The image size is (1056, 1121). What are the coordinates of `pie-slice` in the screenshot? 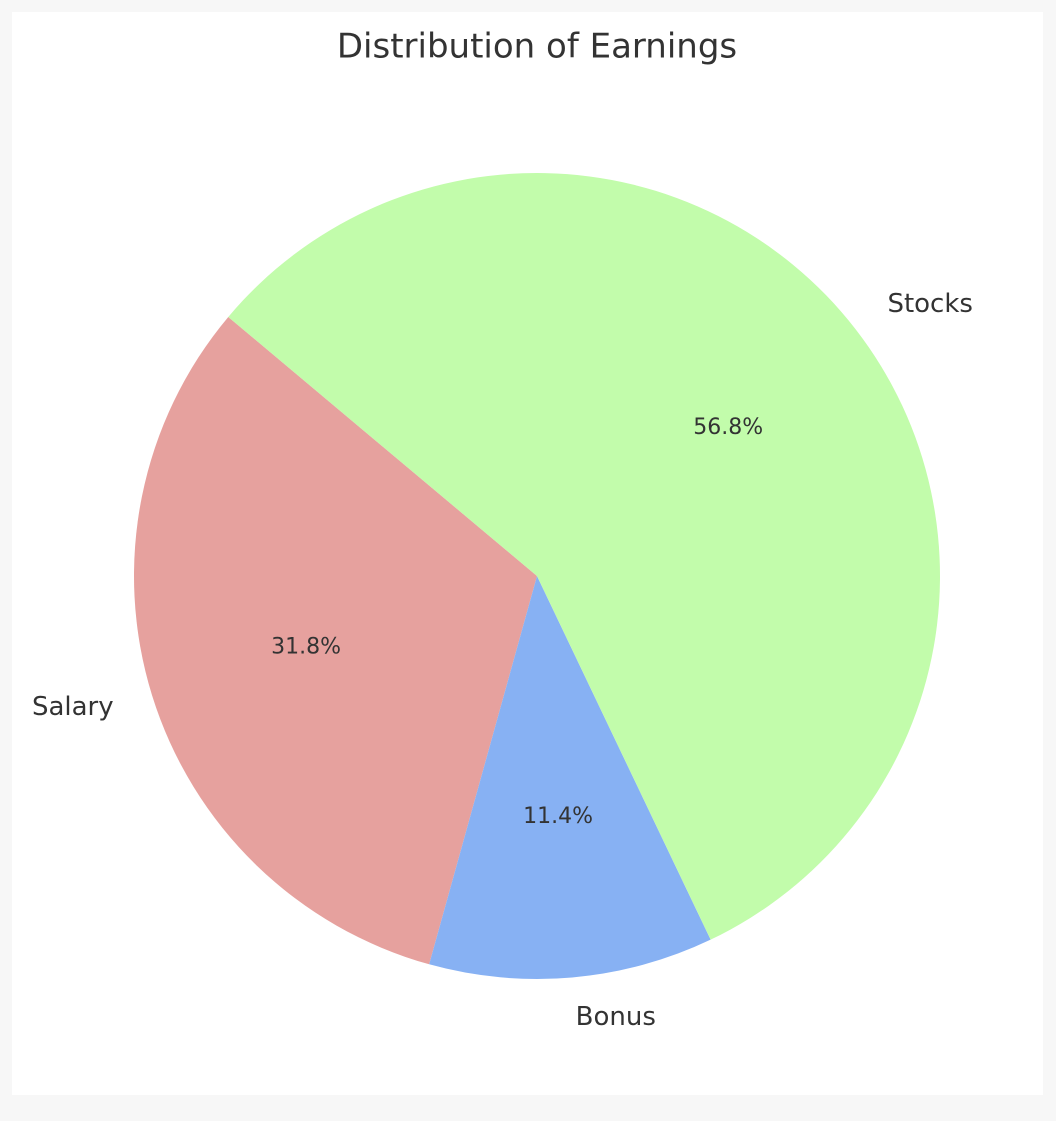 It's located at (570, 778).